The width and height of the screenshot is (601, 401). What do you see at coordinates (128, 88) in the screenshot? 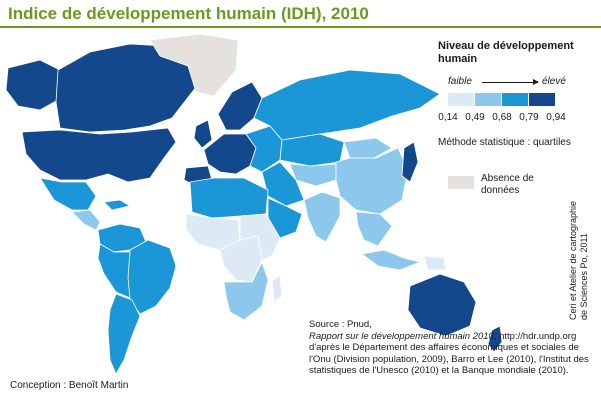
I see `region-canada` at bounding box center [128, 88].